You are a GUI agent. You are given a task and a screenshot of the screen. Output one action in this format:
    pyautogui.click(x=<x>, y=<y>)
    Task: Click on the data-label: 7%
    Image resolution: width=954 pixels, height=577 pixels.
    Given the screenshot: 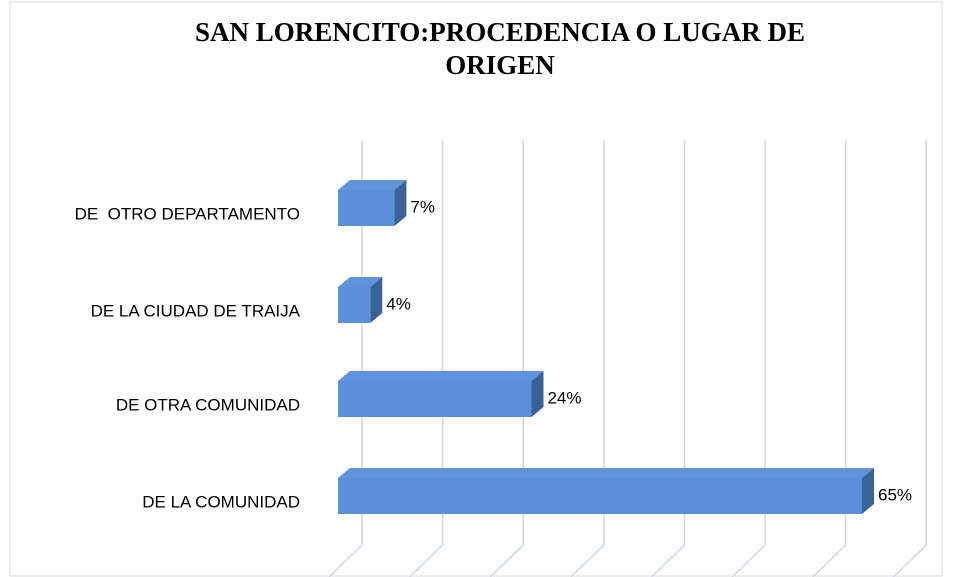 What is the action you would take?
    pyautogui.click(x=422, y=206)
    